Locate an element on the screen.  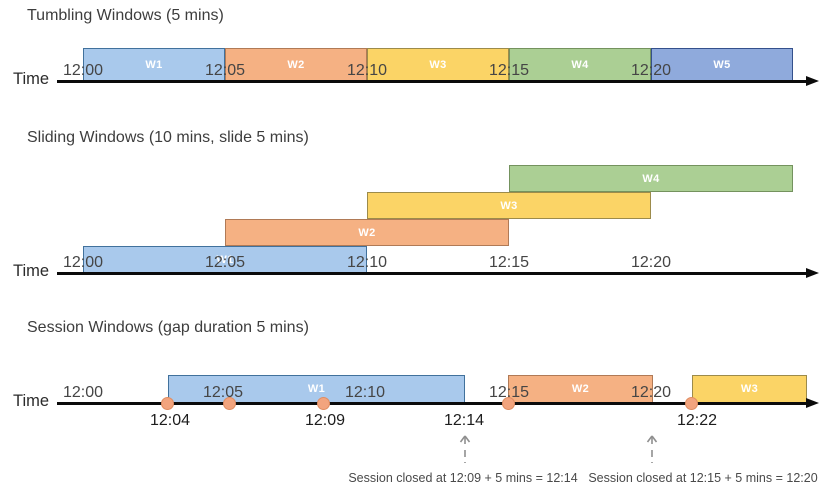
window-box-tumbling-w5: W5 is located at coordinates (722, 64).